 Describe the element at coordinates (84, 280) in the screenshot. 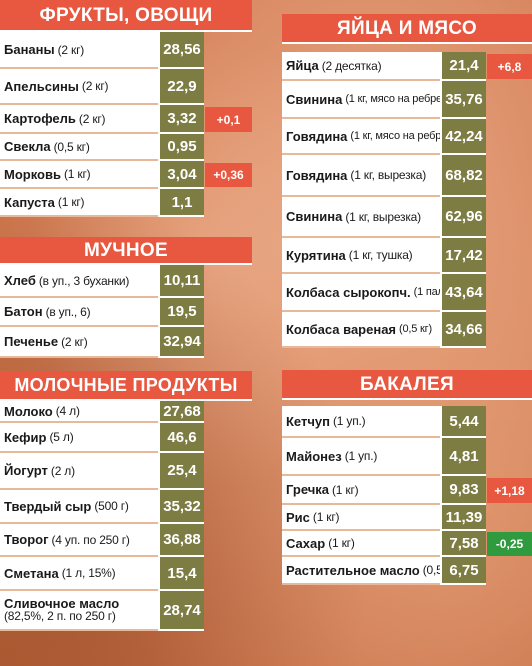

I see `item-qty: (в уп., 3 буханки)` at that location.